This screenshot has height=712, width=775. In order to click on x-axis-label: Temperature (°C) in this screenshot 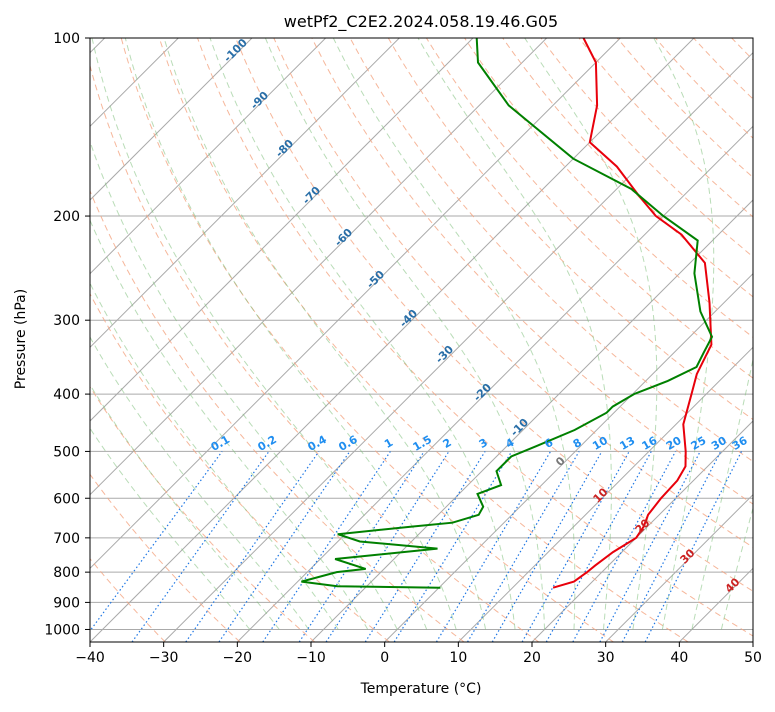, I will do `click(421, 689)`.